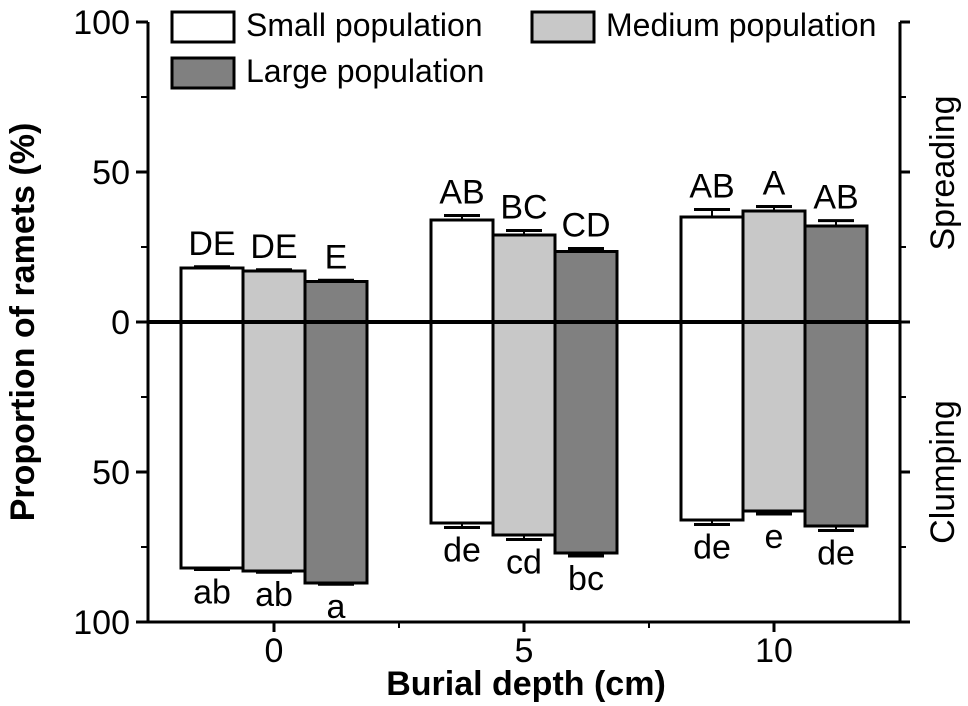 Image resolution: width=968 pixels, height=706 pixels. What do you see at coordinates (586, 579) in the screenshot?
I see `significance-label-lower: bc` at bounding box center [586, 579].